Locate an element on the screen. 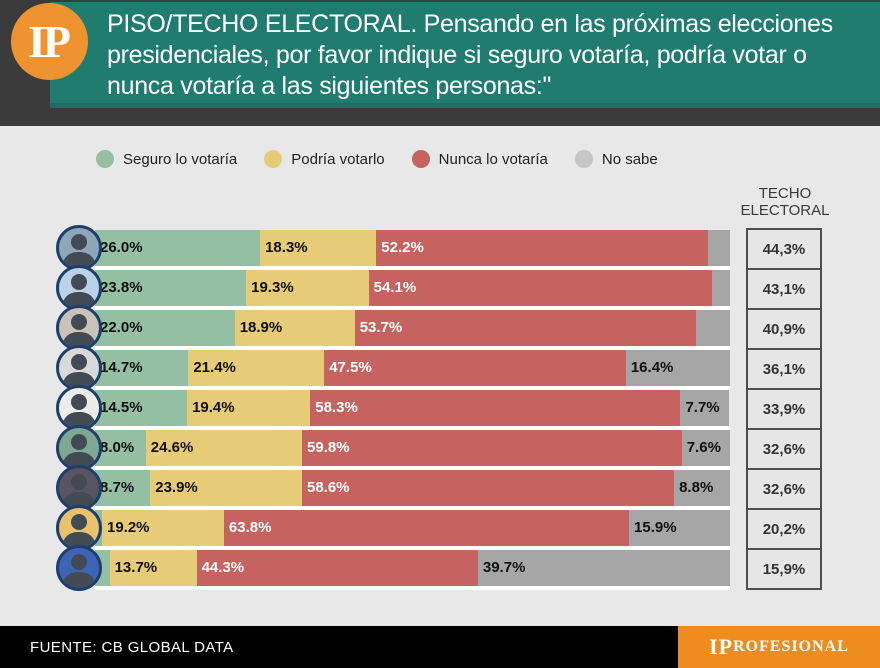  segment-value-label: 14.5% is located at coordinates (121, 407).